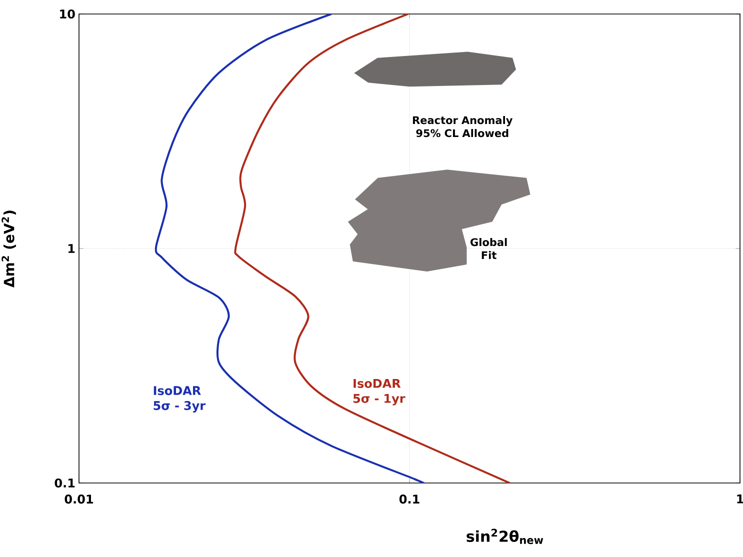 Image resolution: width=743 pixels, height=557 pixels. I want to click on y-axis-title: Δm$^{2}$ (eV$^{2}$), so click(9, 249).